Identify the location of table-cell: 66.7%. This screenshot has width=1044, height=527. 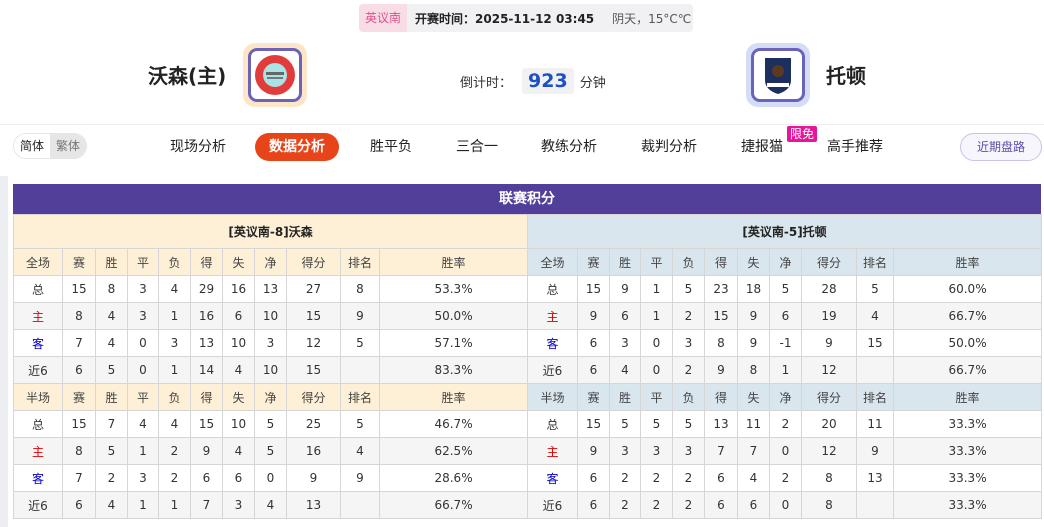
(453, 505).